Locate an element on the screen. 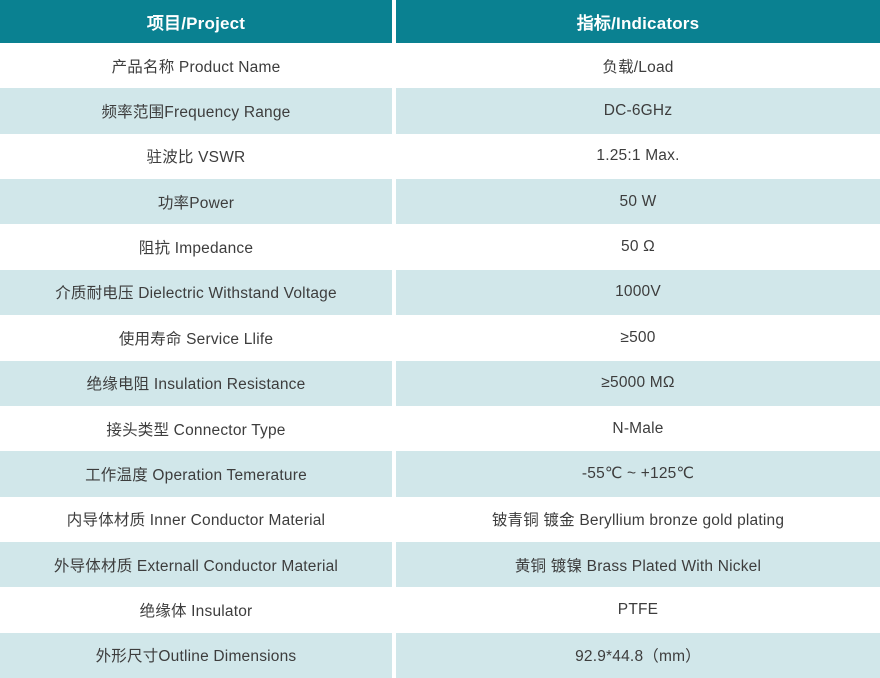 Image resolution: width=880 pixels, height=678 pixels. table-header-row: 项目/Project 指标/Indicators is located at coordinates (440, 21).